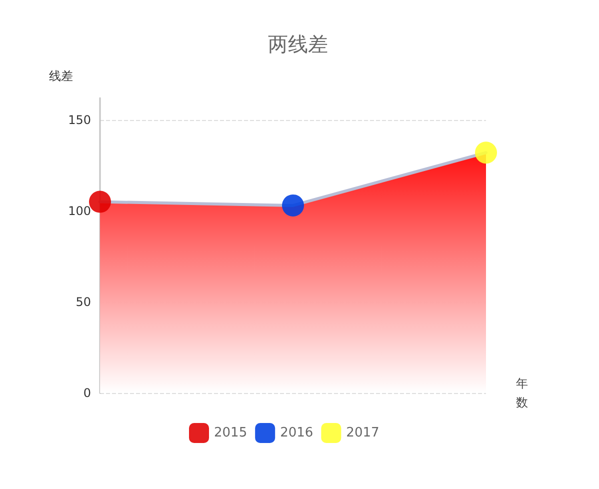  I want to click on y-tick-label: 50, so click(83, 301).